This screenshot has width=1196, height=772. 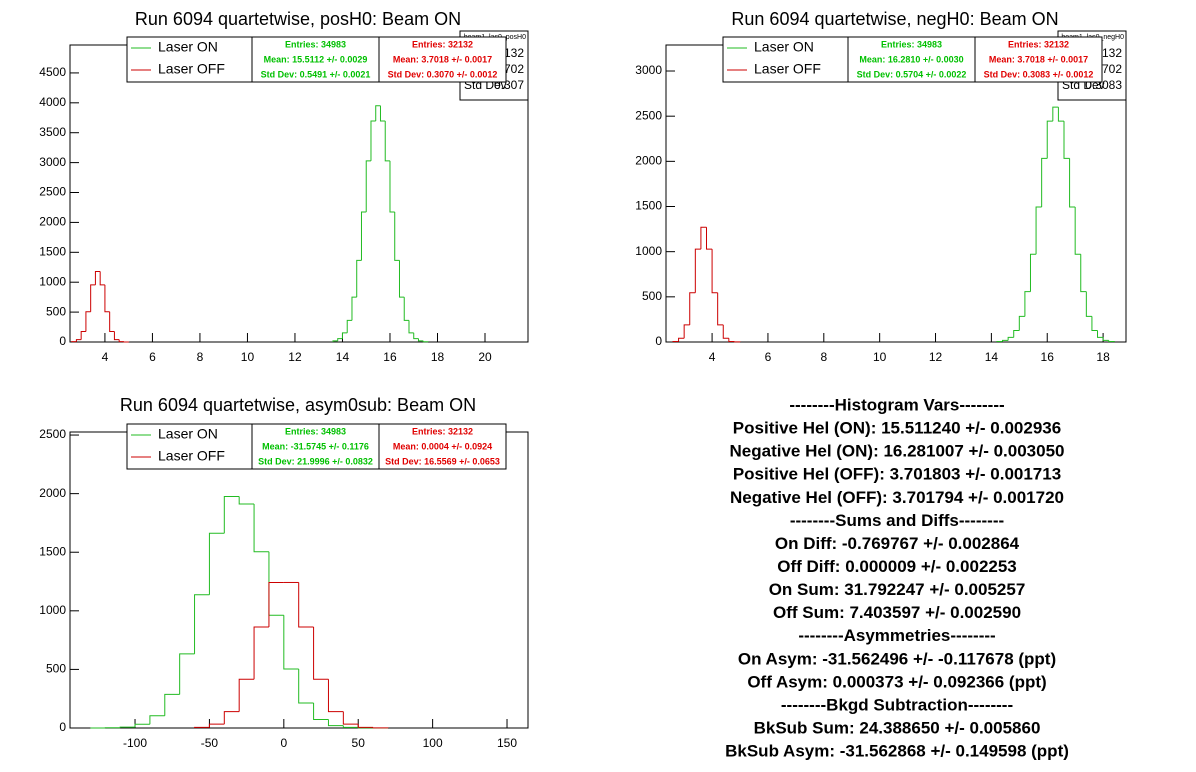 What do you see at coordinates (135, 743) in the screenshot?
I see `x-tick-label: -100` at bounding box center [135, 743].